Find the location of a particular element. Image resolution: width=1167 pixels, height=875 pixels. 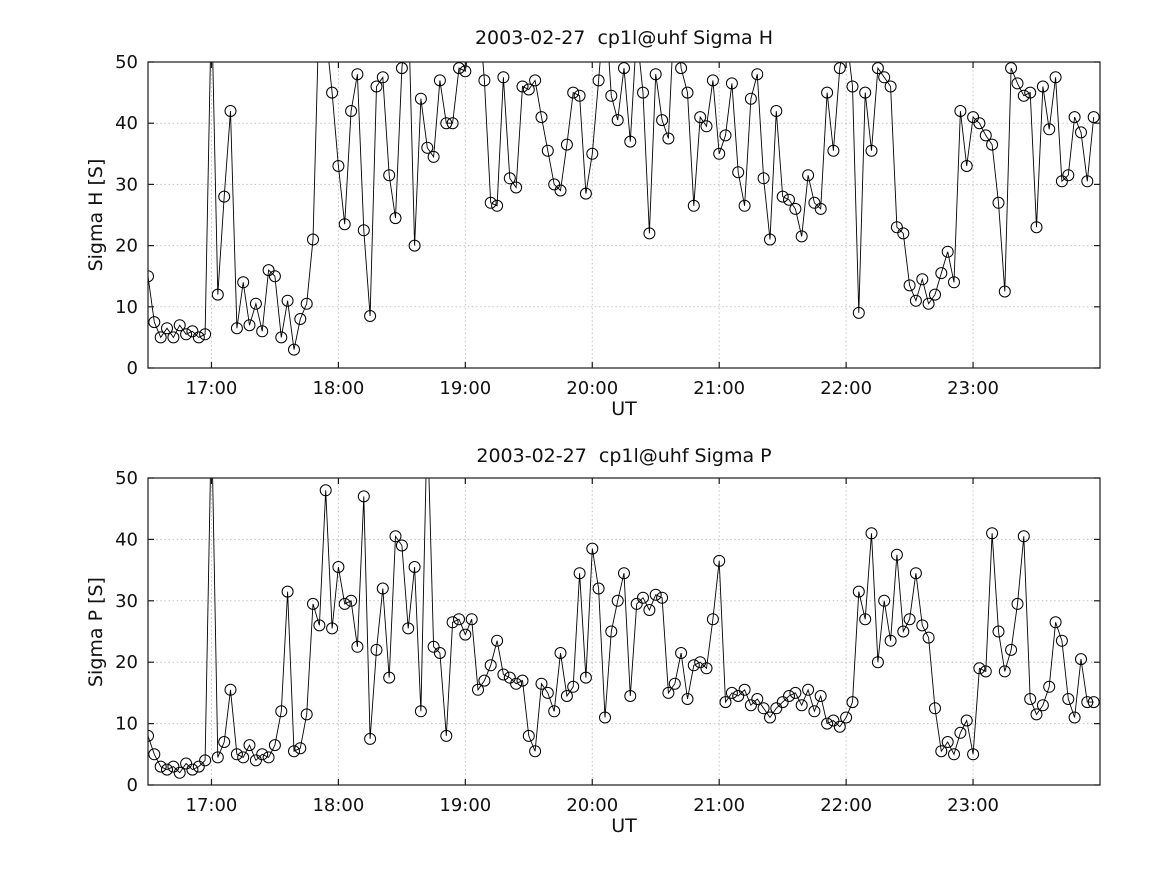

sigma-p-ylabel: Sigma P [S] is located at coordinates (96, 632).